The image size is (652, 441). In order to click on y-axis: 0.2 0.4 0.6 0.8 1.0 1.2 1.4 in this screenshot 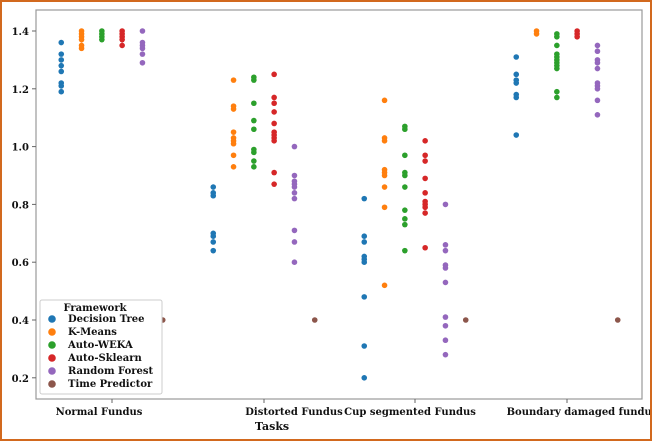, I will do `click(24, 206)`.